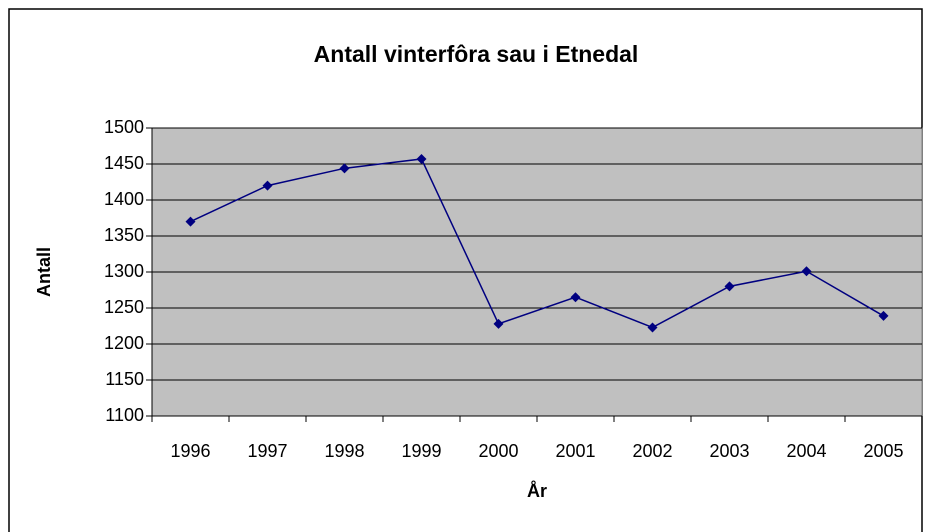 Image resolution: width=931 pixels, height=532 pixels. Describe the element at coordinates (267, 451) in the screenshot. I see `x-tick-label: 1997` at that location.